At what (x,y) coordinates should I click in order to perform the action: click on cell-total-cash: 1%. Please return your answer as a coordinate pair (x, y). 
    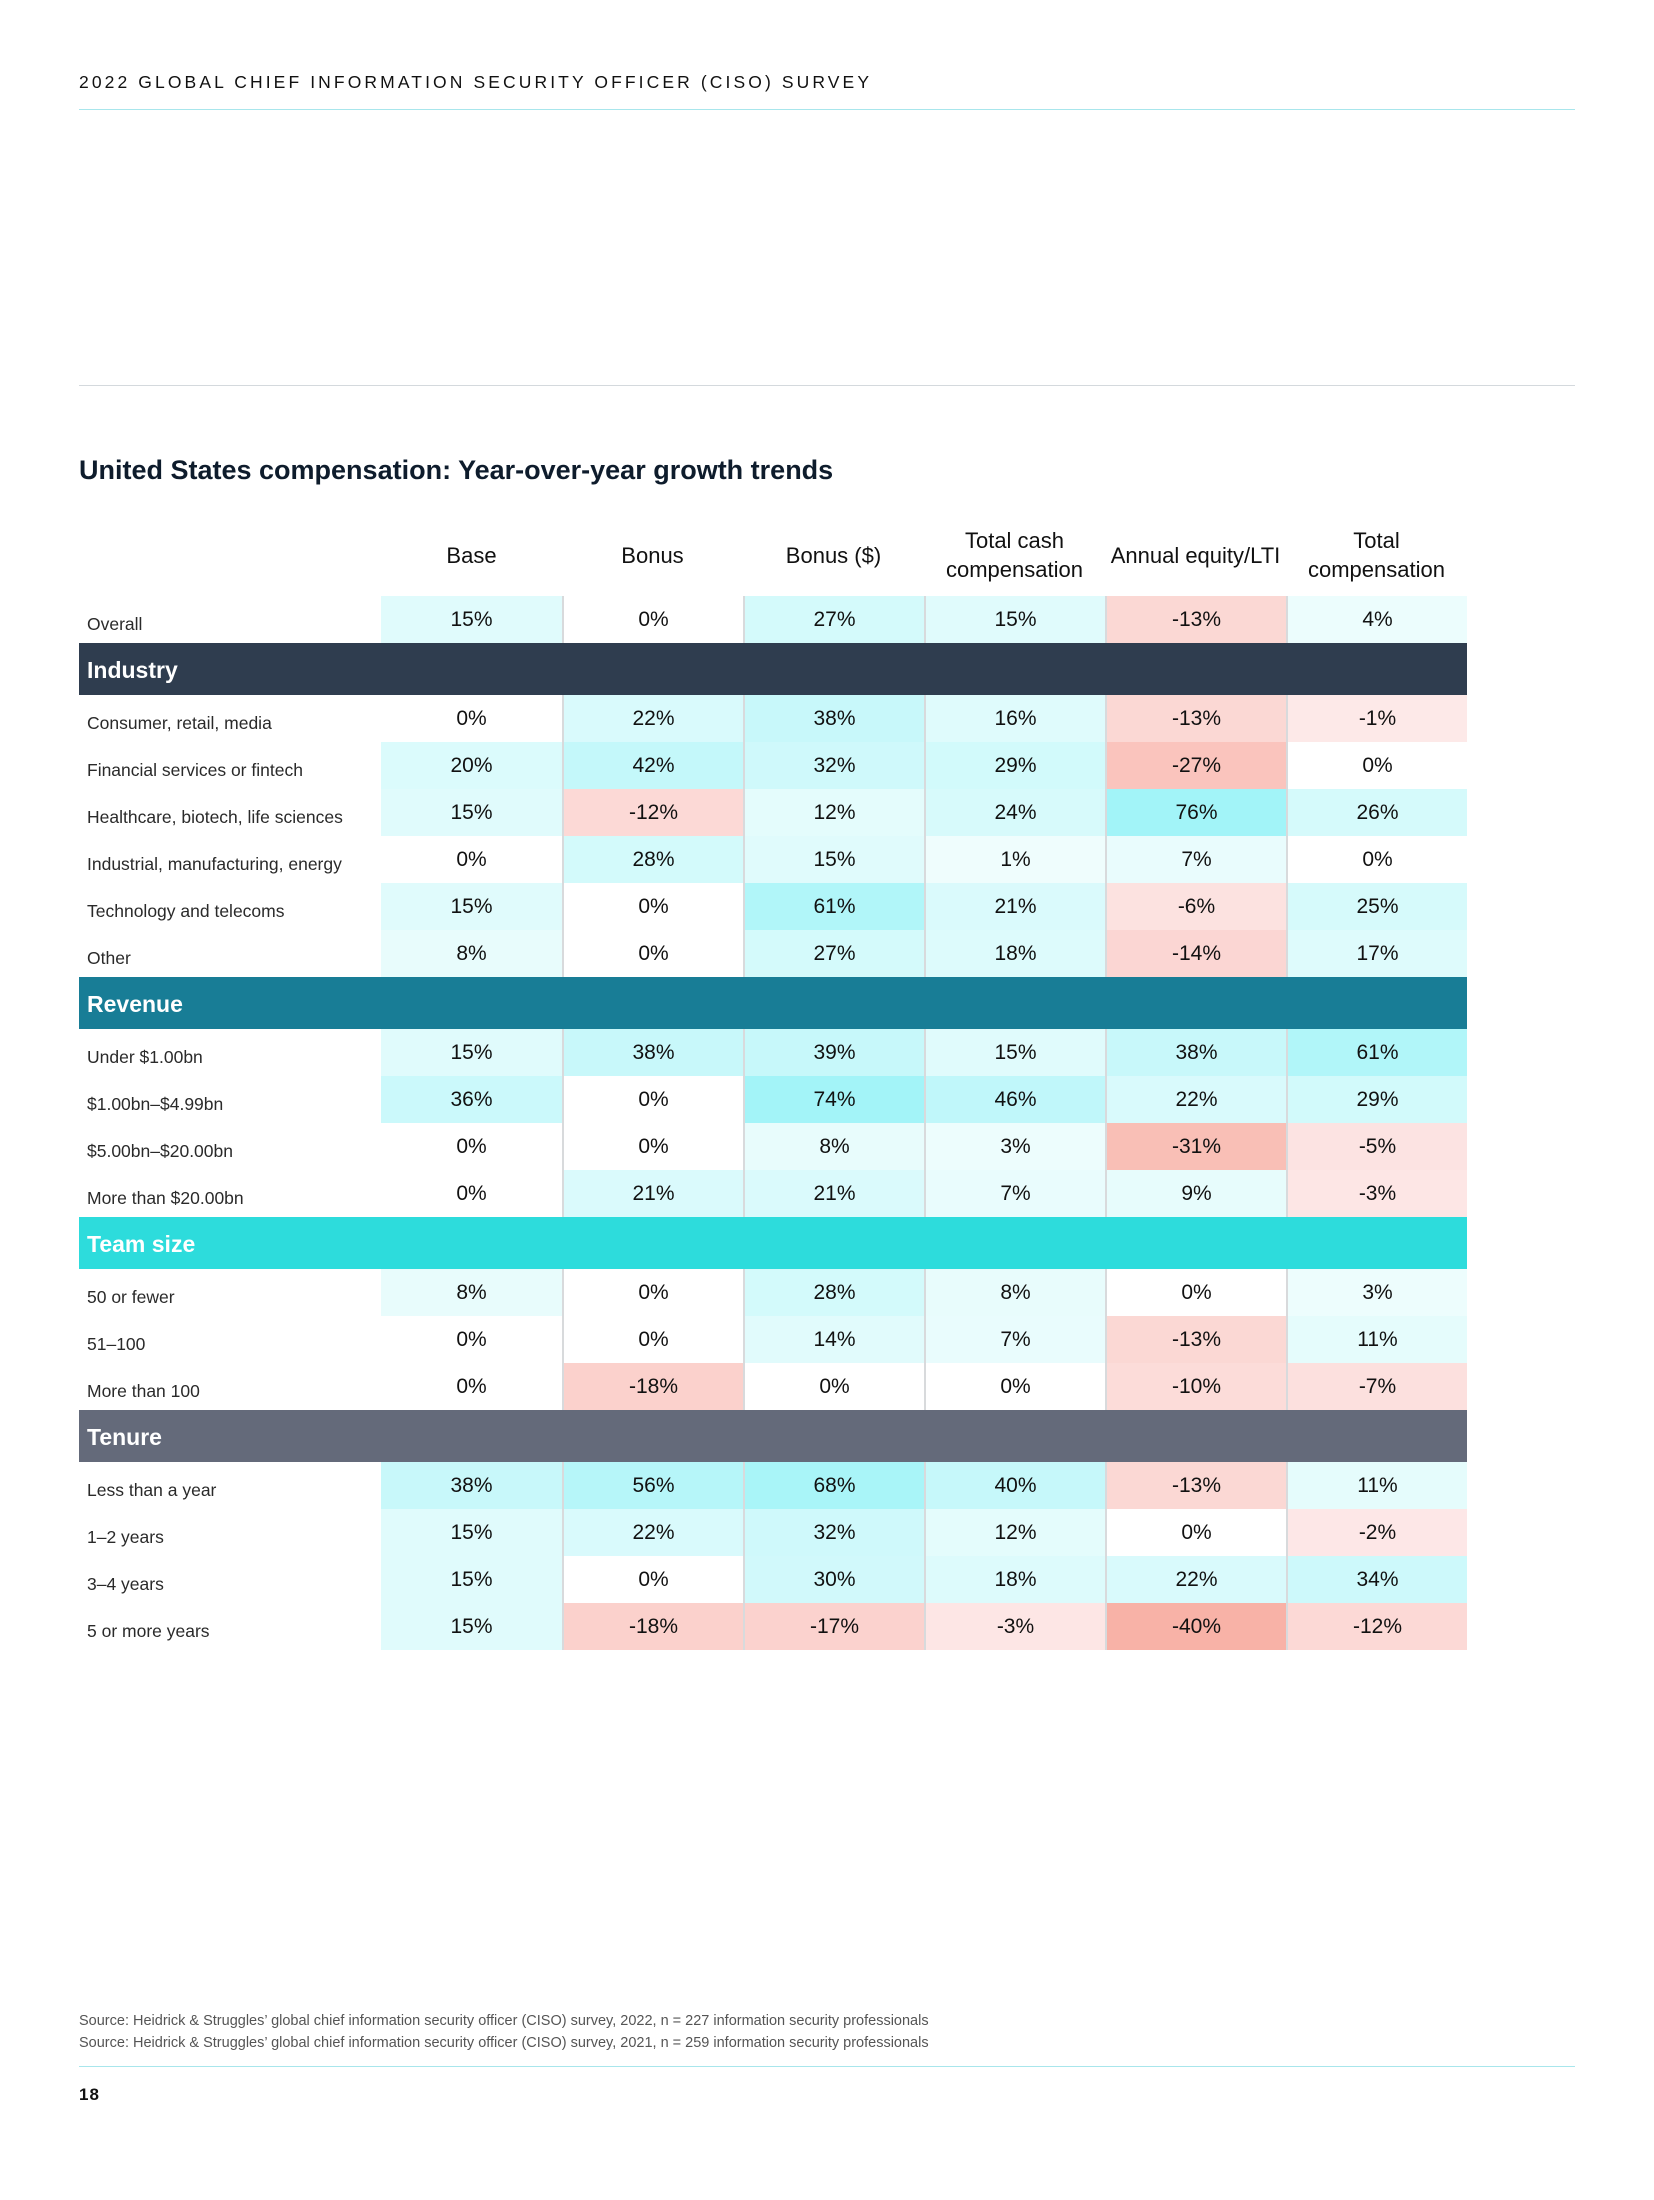
    Looking at the image, I should click on (1014, 859).